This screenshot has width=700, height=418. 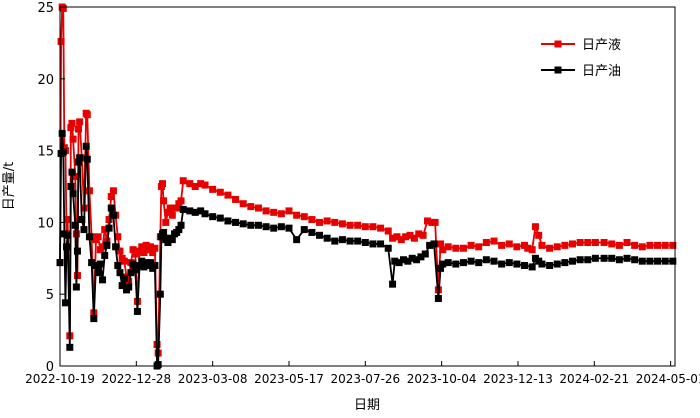 I want to click on x-axis-label: 日期, so click(x=367, y=405).